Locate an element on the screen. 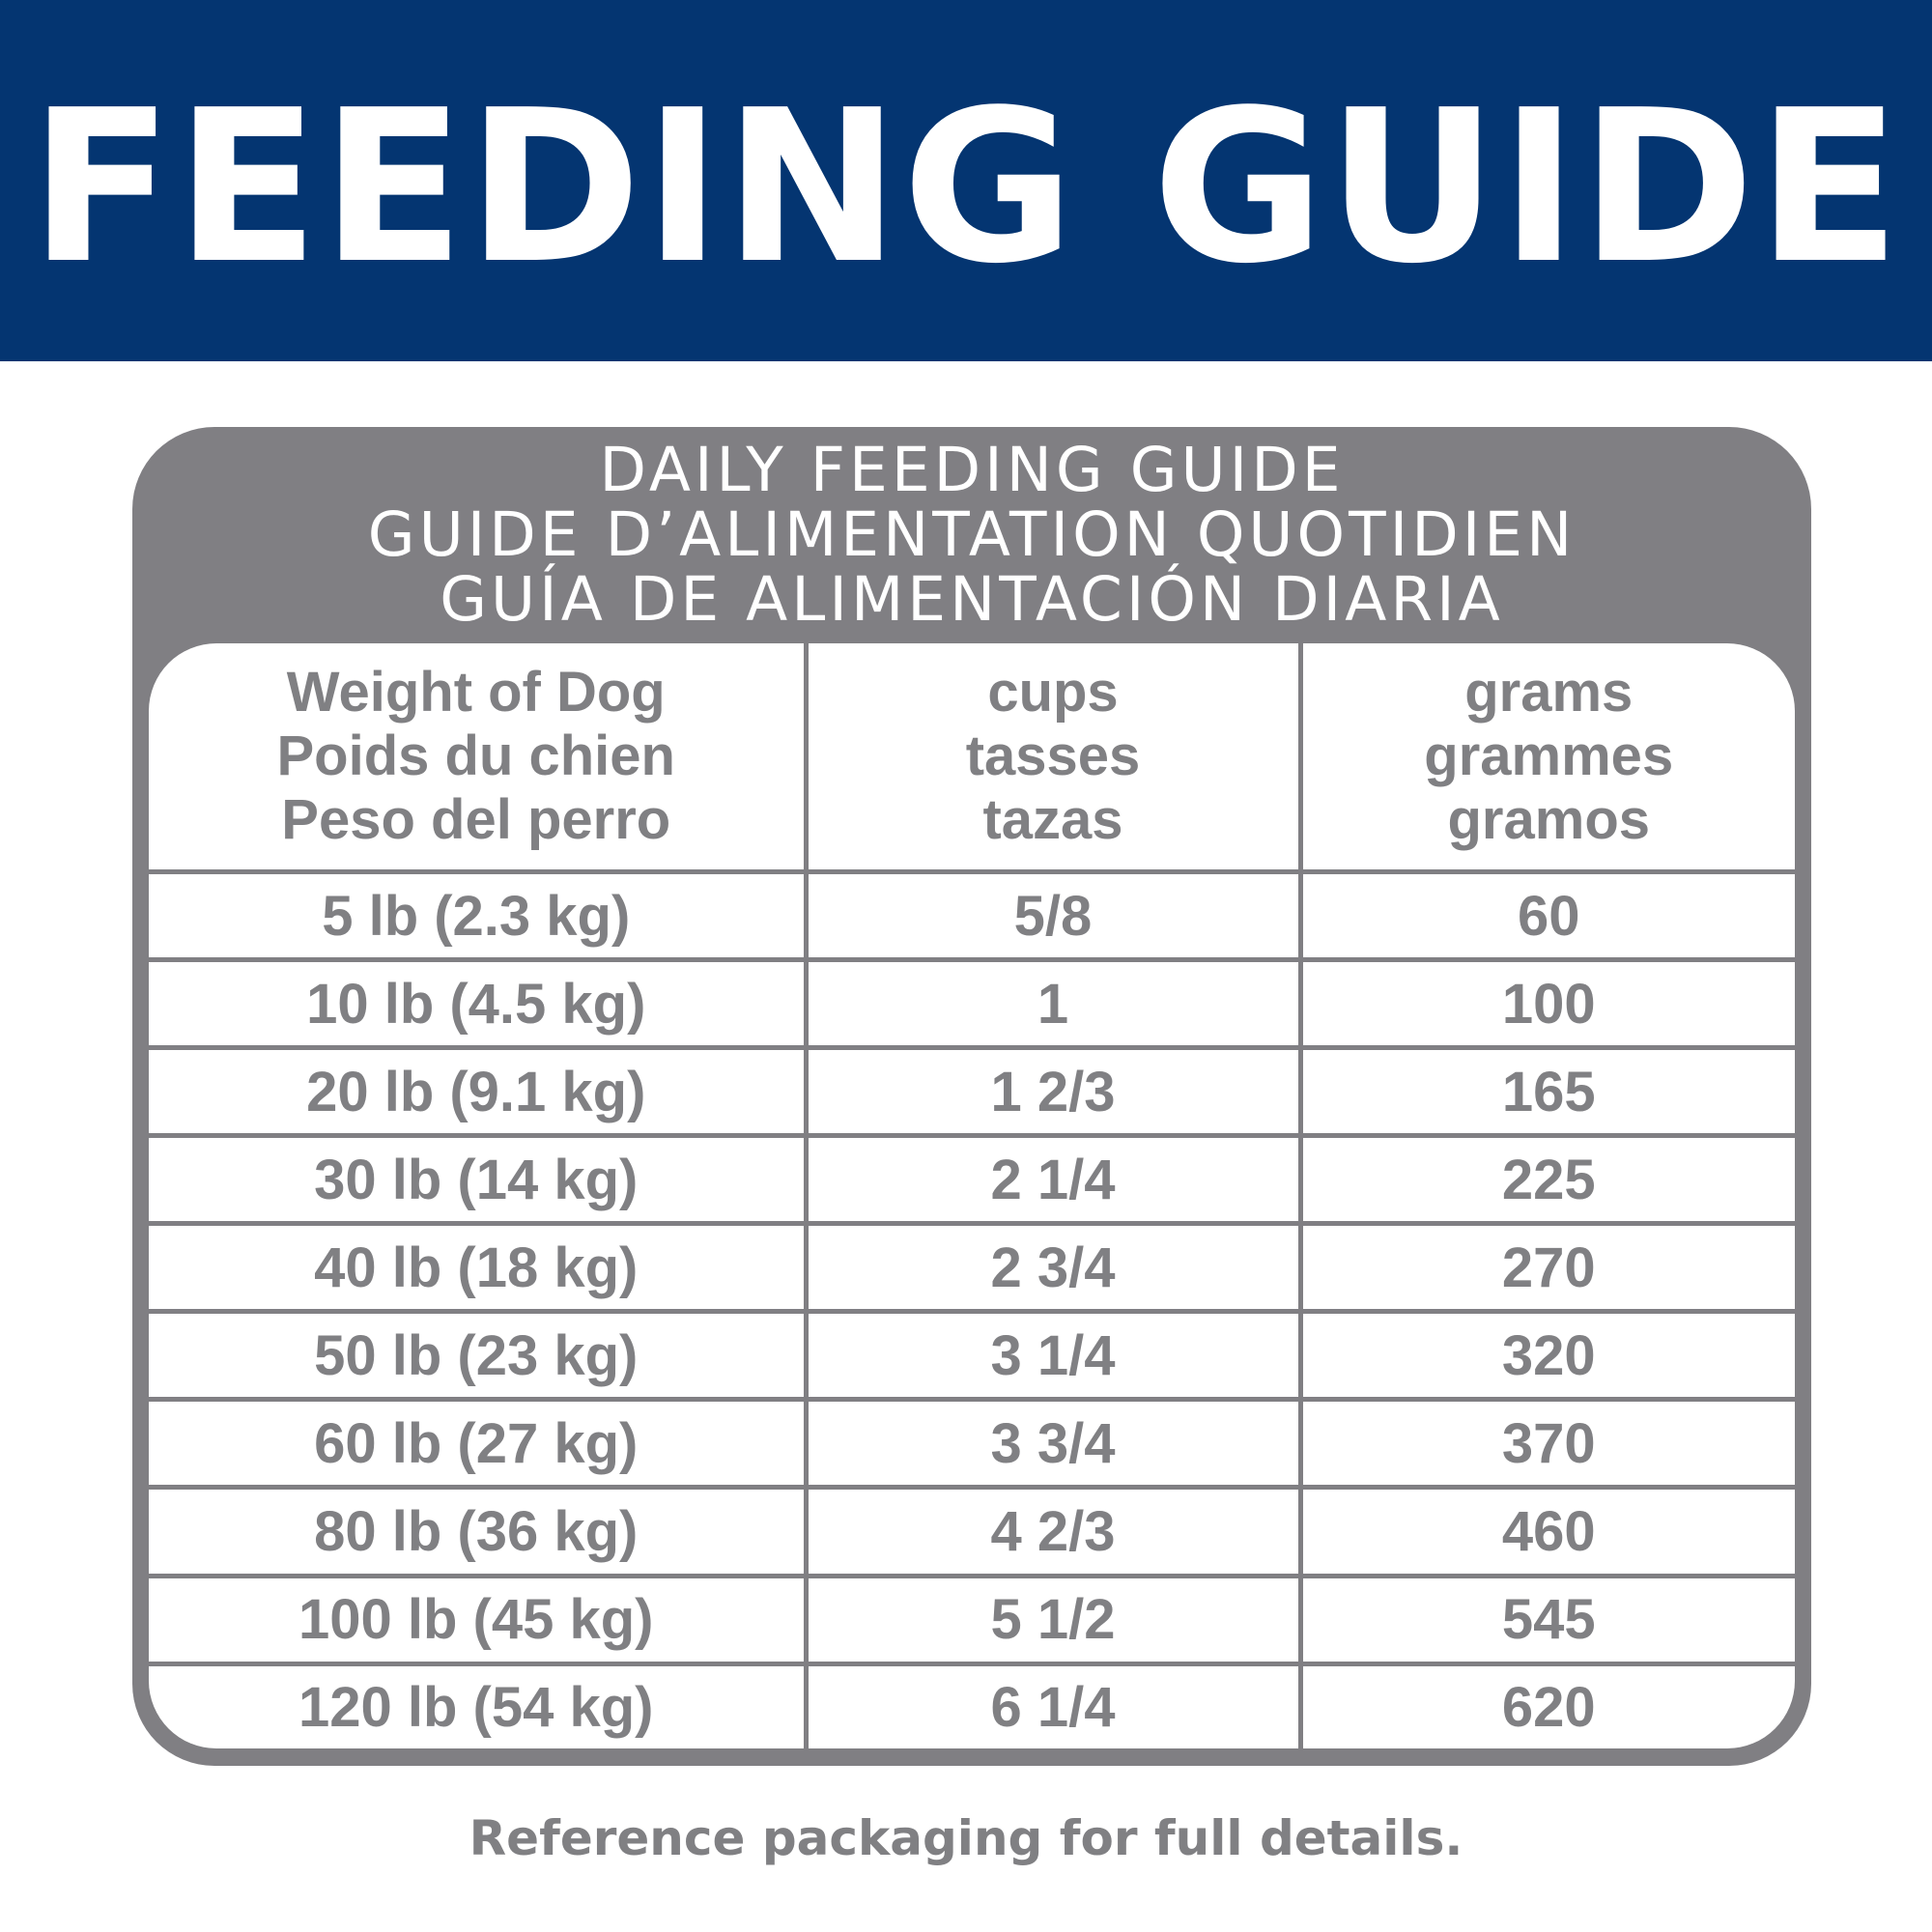 This screenshot has height=1932, width=1932. grams-cell: 225 is located at coordinates (1546, 1178).